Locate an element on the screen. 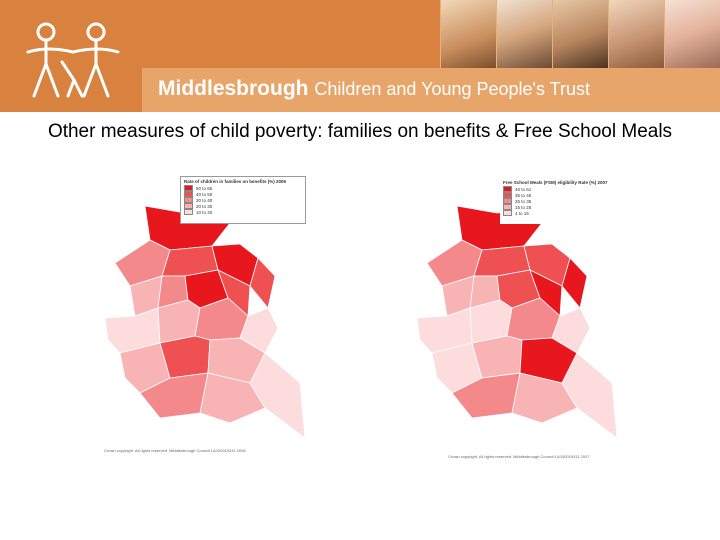  header-photo-strip is located at coordinates (580, 34).